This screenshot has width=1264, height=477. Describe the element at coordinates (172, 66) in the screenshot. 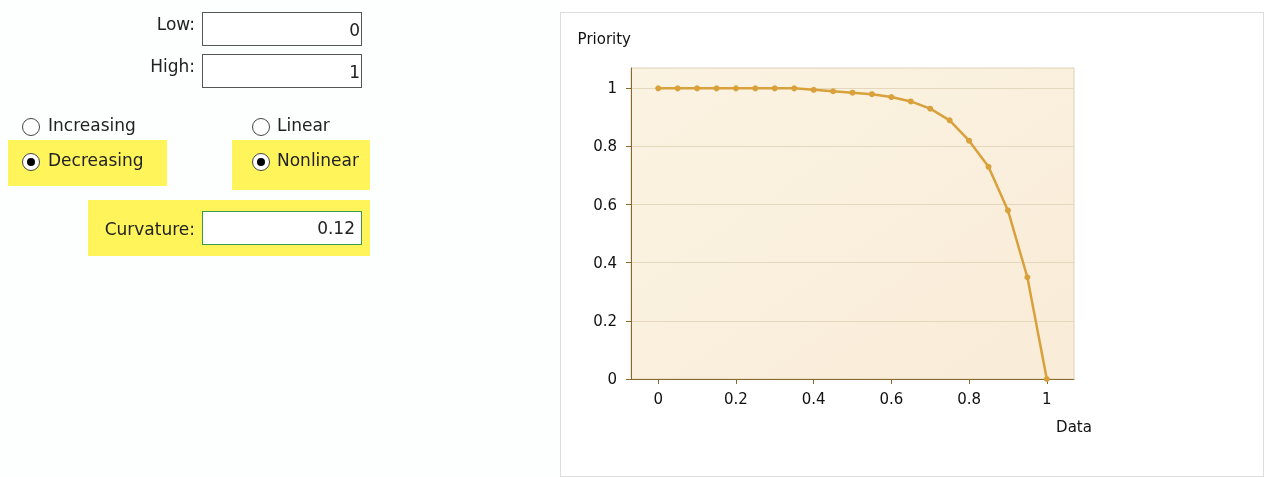

I see `text: High:` at that location.